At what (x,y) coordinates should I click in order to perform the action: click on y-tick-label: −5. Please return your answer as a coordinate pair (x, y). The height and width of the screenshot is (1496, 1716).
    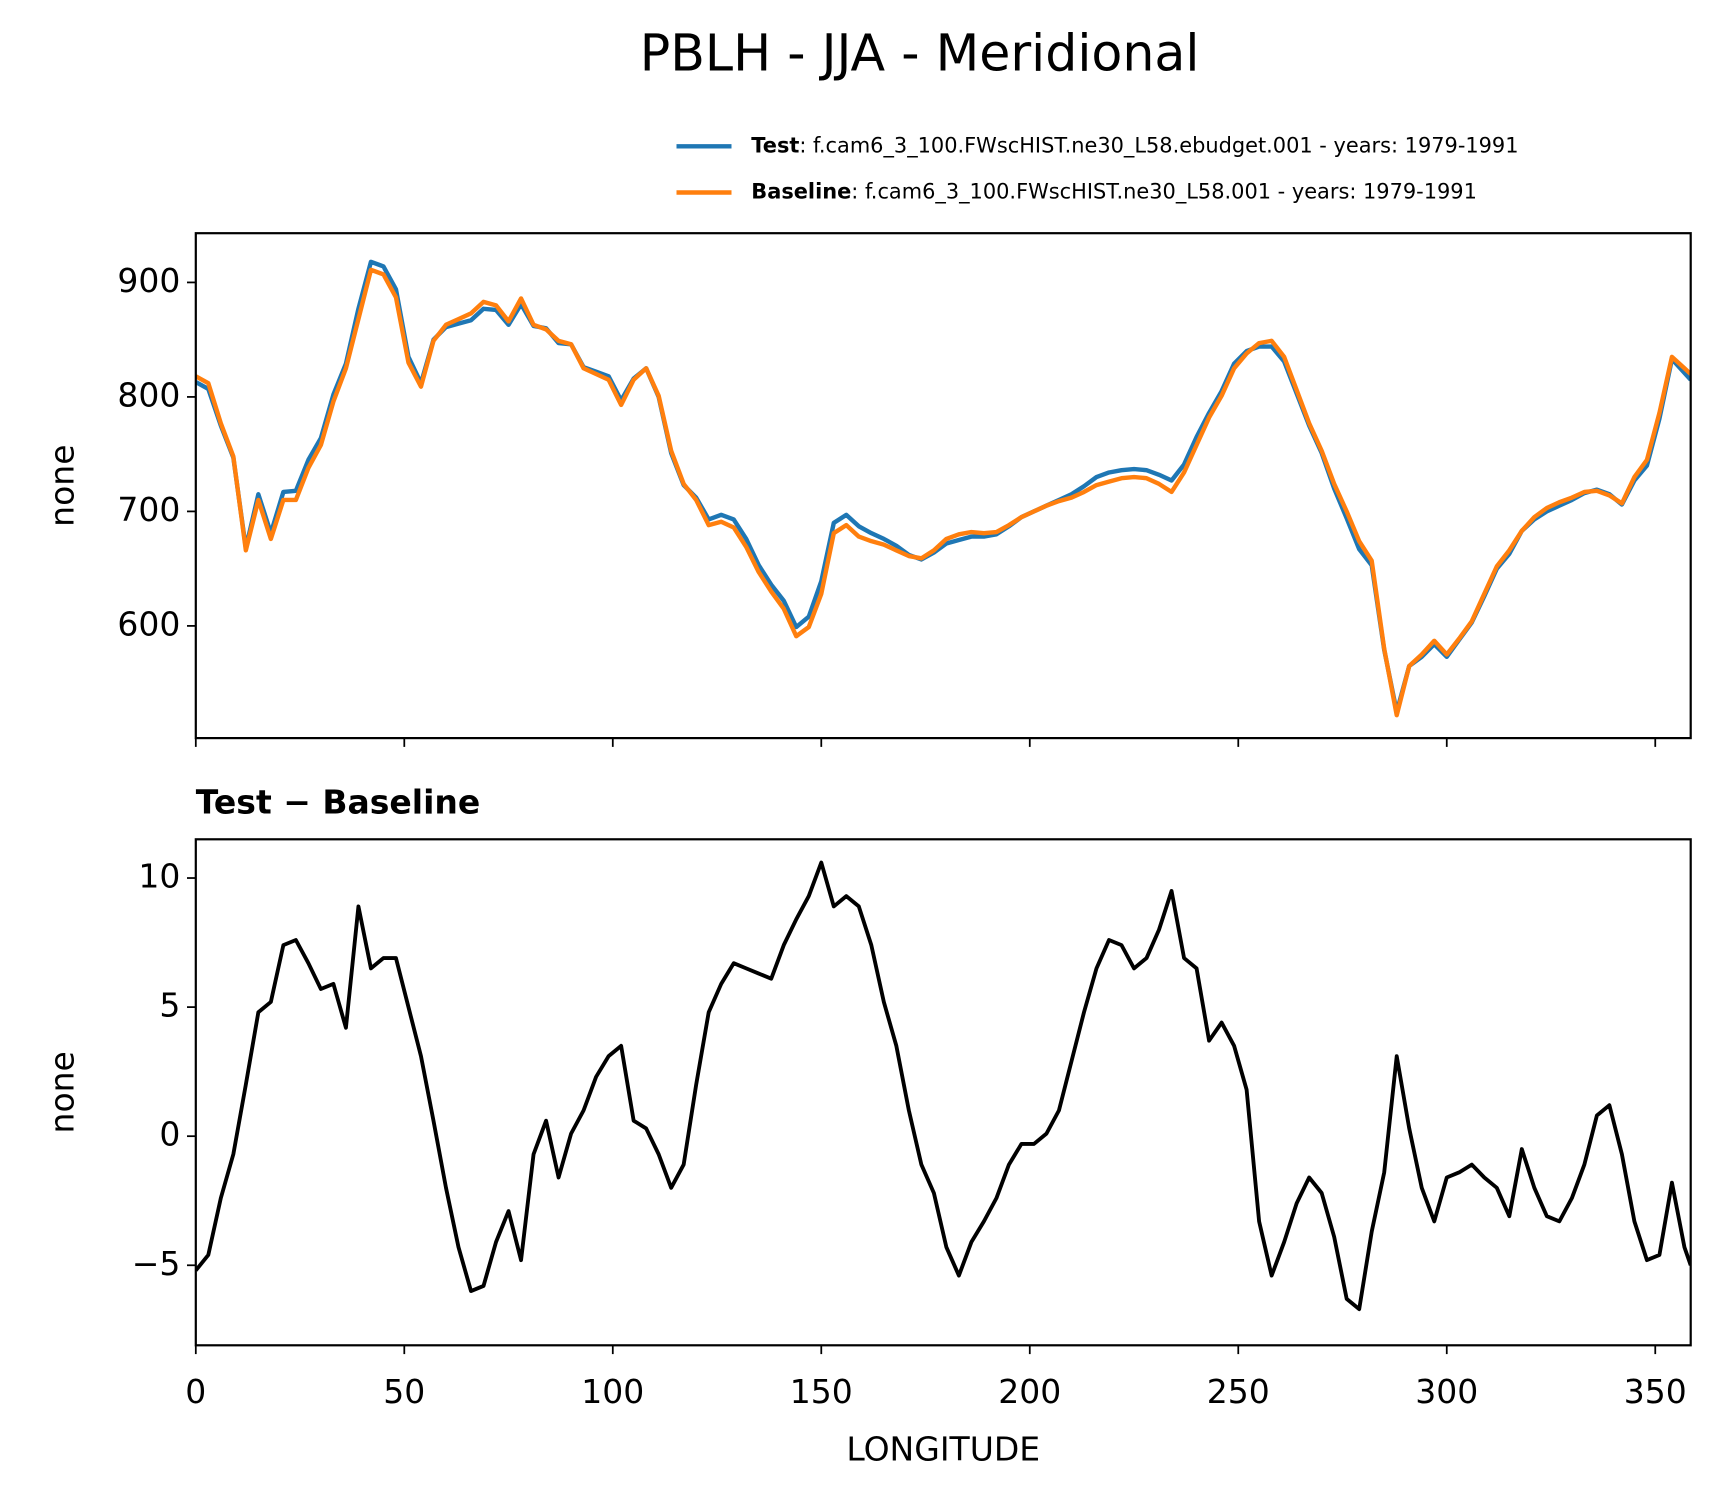
    Looking at the image, I should click on (156, 1263).